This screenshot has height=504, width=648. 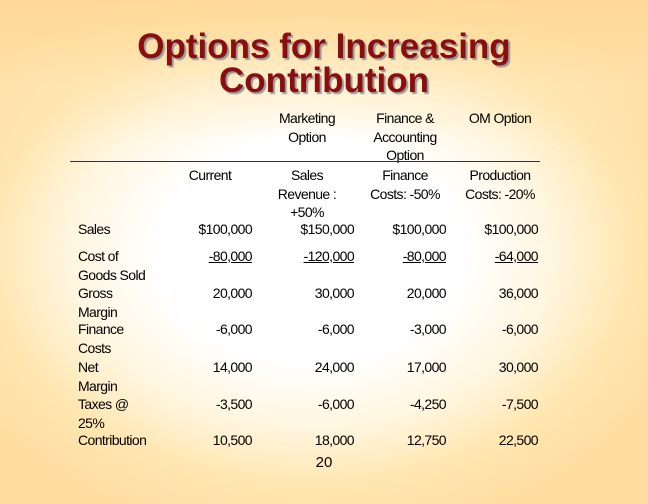 I want to click on header-divider, so click(x=305, y=161).